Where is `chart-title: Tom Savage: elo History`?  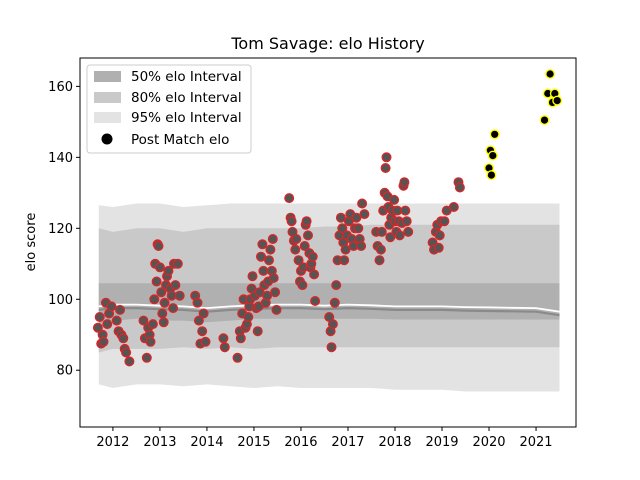
chart-title: Tom Savage: elo History is located at coordinates (327, 43).